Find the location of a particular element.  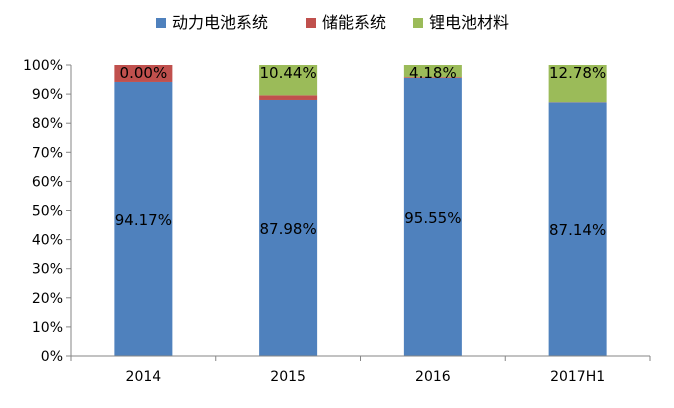

x-tick-label: 2016 is located at coordinates (433, 377).